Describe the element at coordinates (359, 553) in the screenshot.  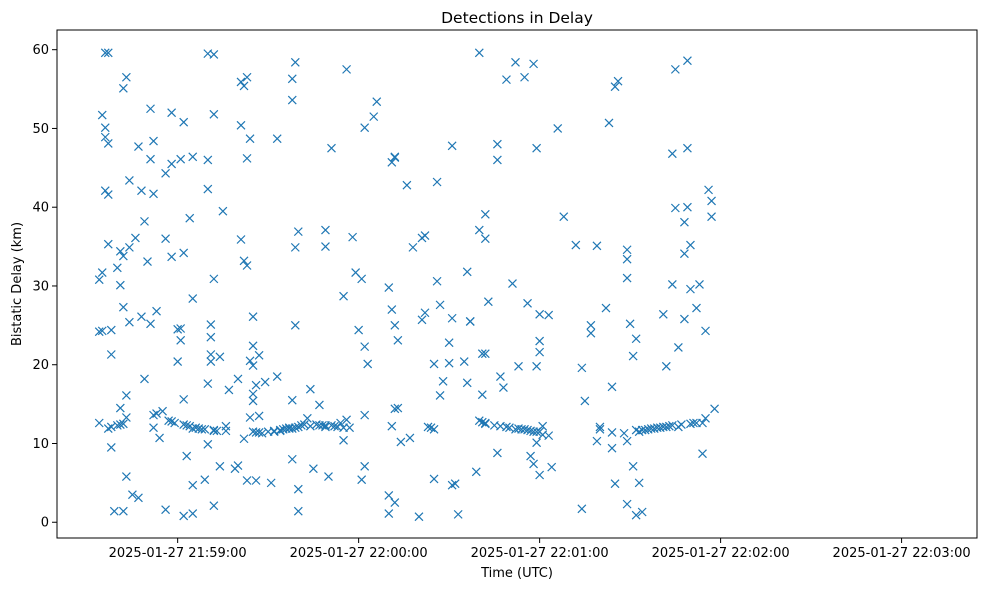
I see `x-tick-label: 2025-01-27 22:00:00` at that location.